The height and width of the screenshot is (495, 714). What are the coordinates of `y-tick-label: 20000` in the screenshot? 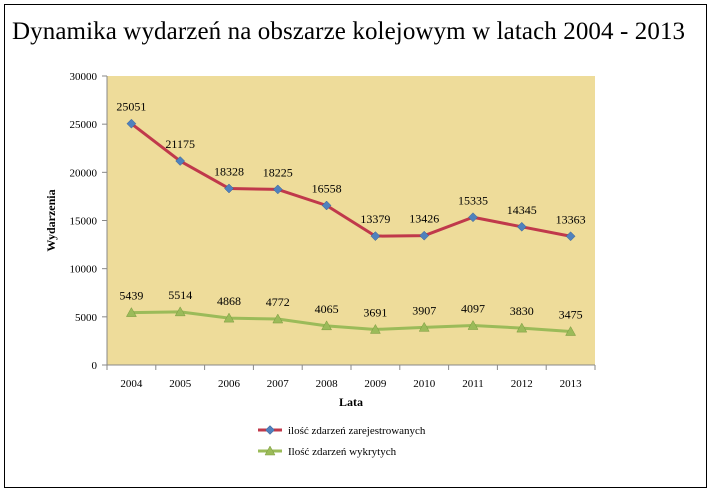 It's located at (84, 173).